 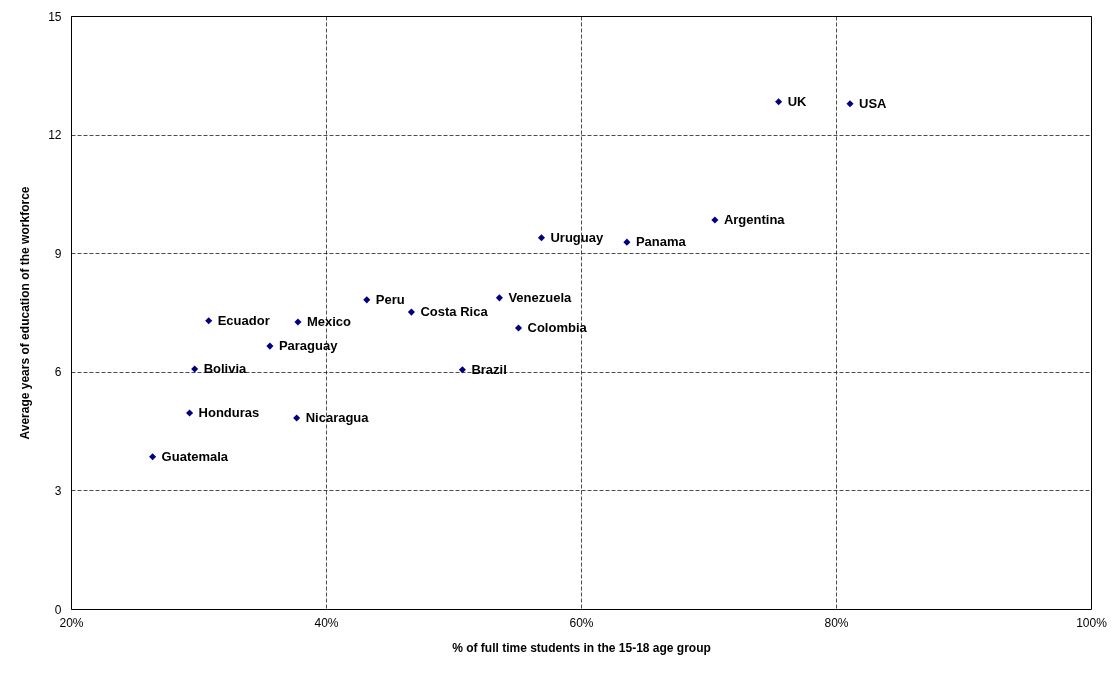 What do you see at coordinates (55, 135) in the screenshot?
I see `y-tick-label: 12` at bounding box center [55, 135].